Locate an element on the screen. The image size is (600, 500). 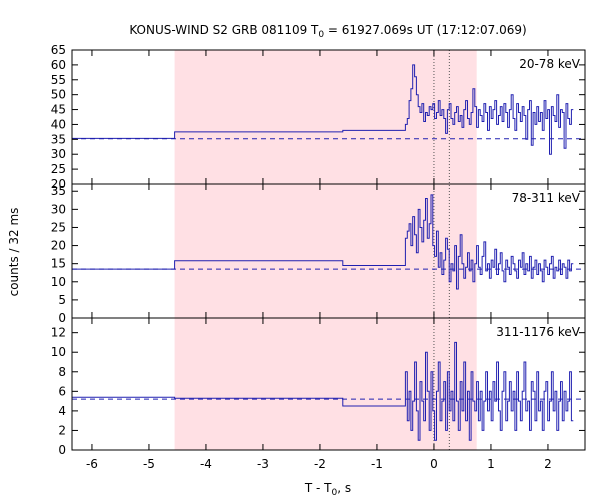
y-tick-label-panel-1: 60 is located at coordinates (58, 65).